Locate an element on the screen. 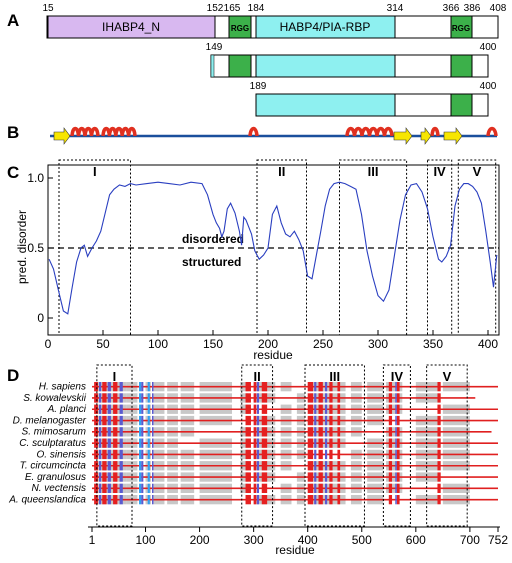 The width and height of the screenshot is (512, 563). d-xtick-label: 300 is located at coordinates (254, 540).